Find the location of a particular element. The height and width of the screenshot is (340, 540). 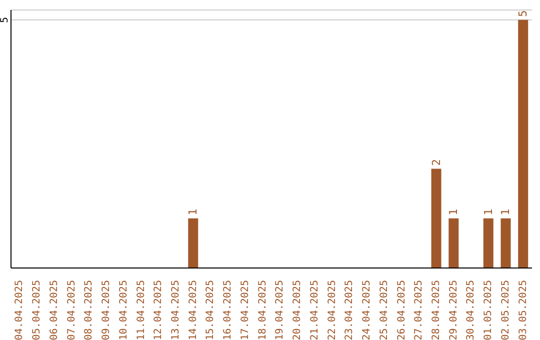

x-tick-label: 23.04.2025 is located at coordinates (350, 310).